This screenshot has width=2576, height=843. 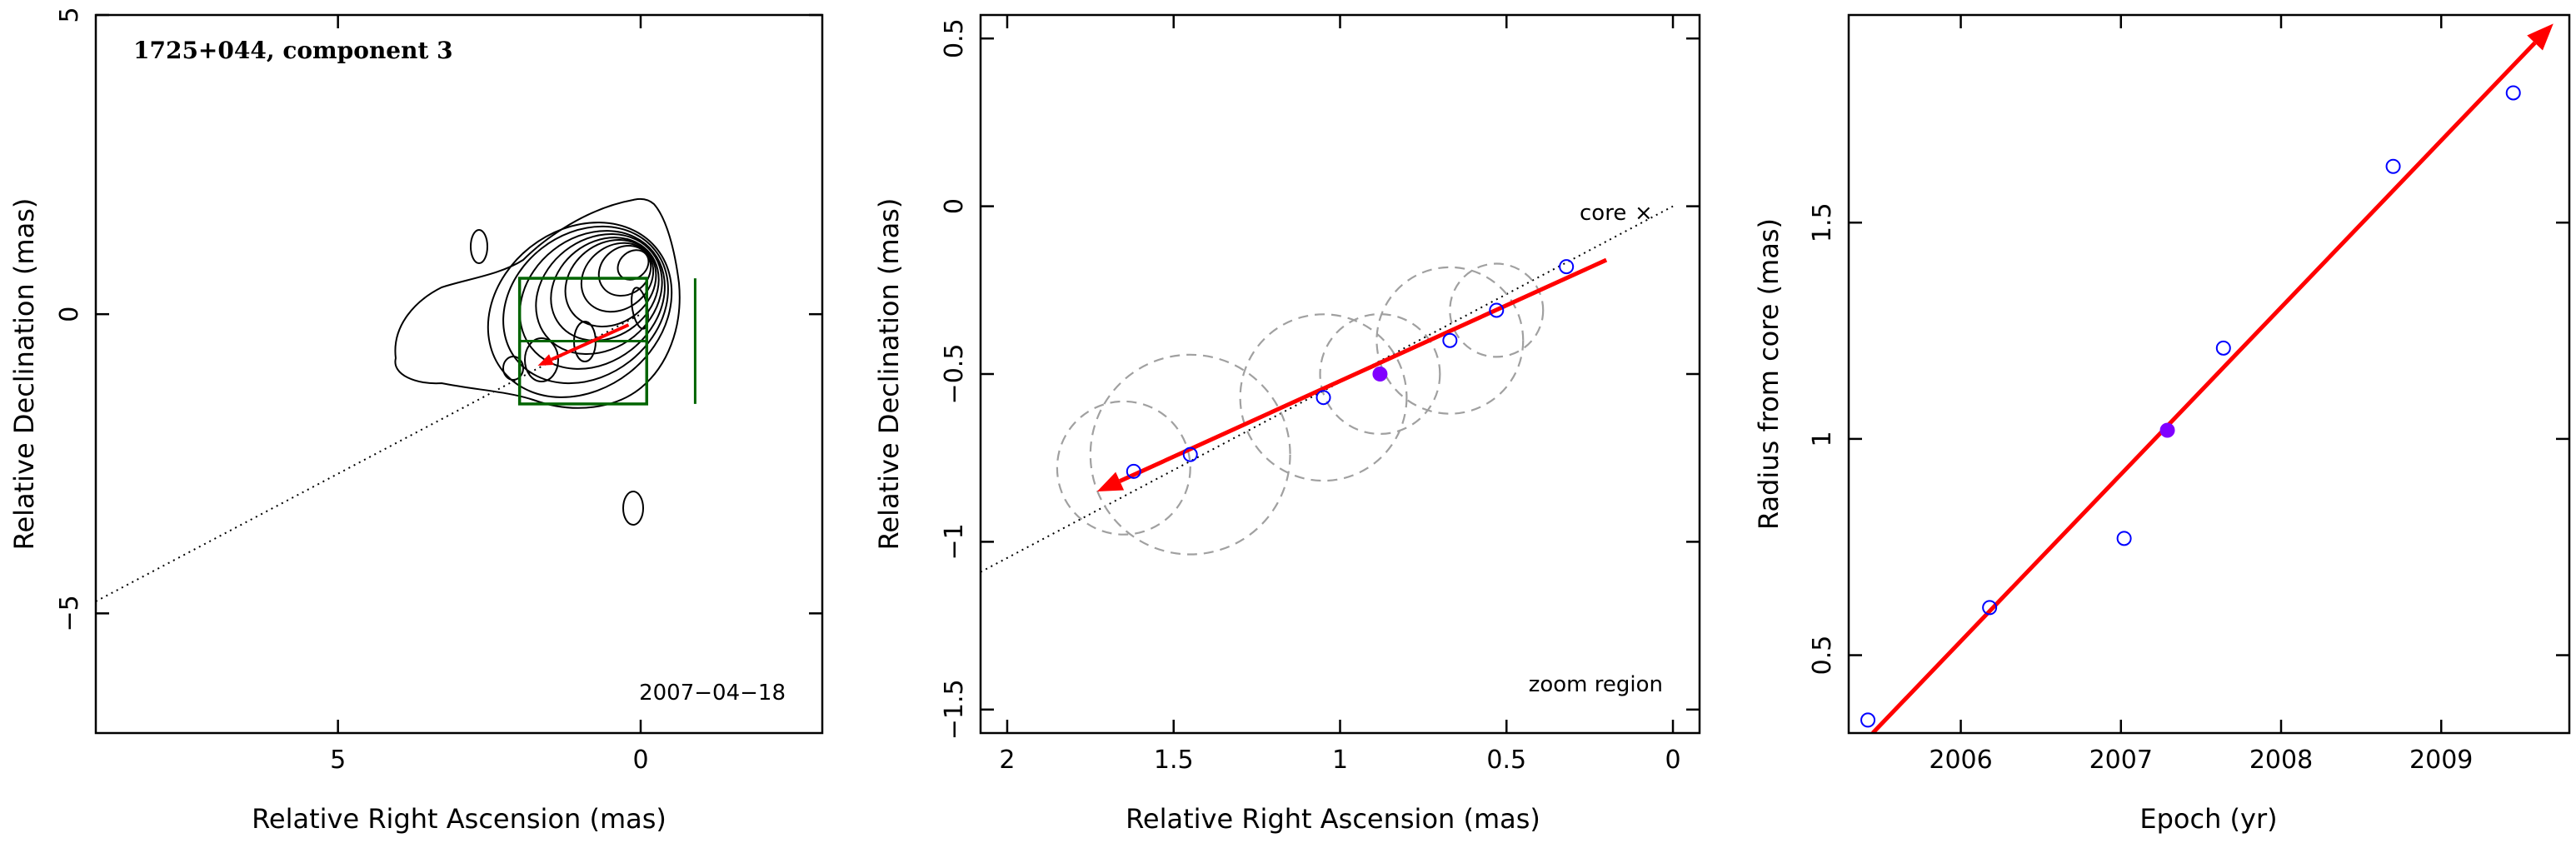 I want to click on x-tick-label: 2, so click(x=1007, y=760).